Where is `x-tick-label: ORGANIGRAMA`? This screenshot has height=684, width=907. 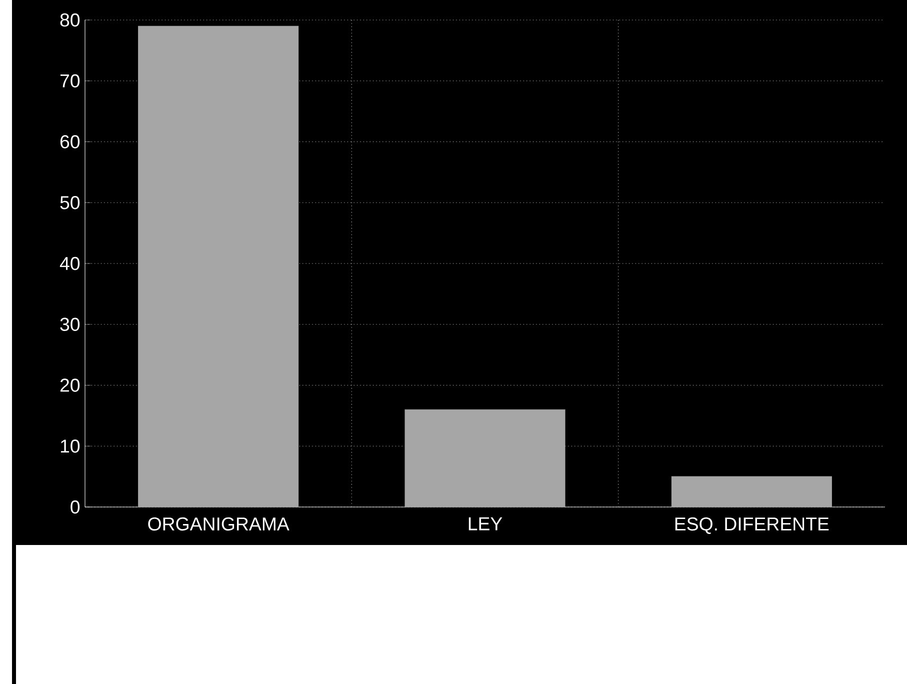
x-tick-label: ORGANIGRAMA is located at coordinates (219, 524).